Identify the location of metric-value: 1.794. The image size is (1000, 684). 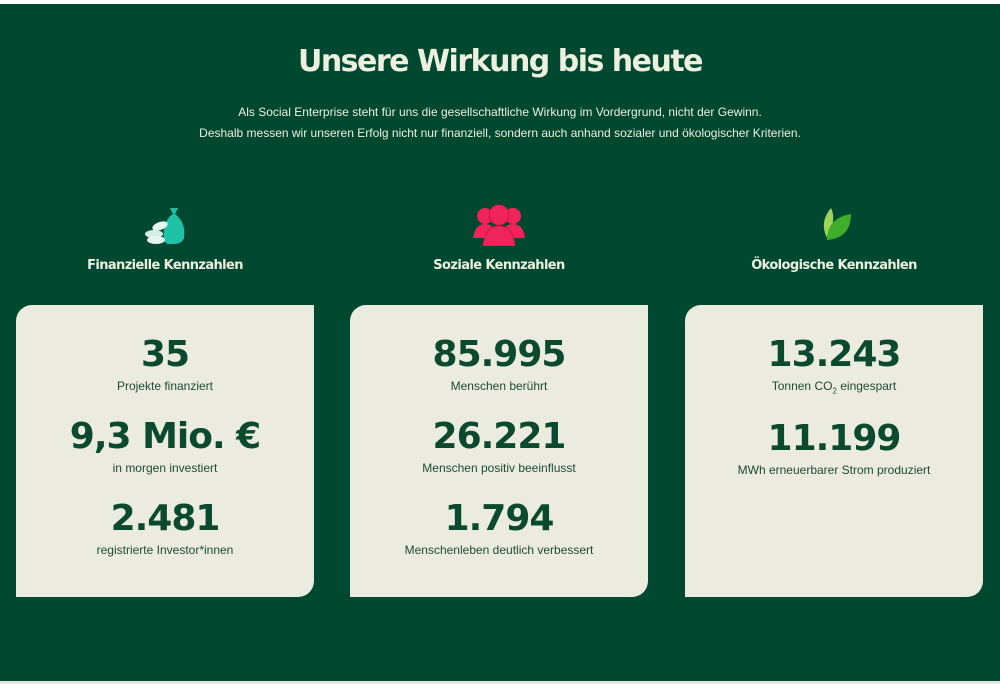
(499, 518).